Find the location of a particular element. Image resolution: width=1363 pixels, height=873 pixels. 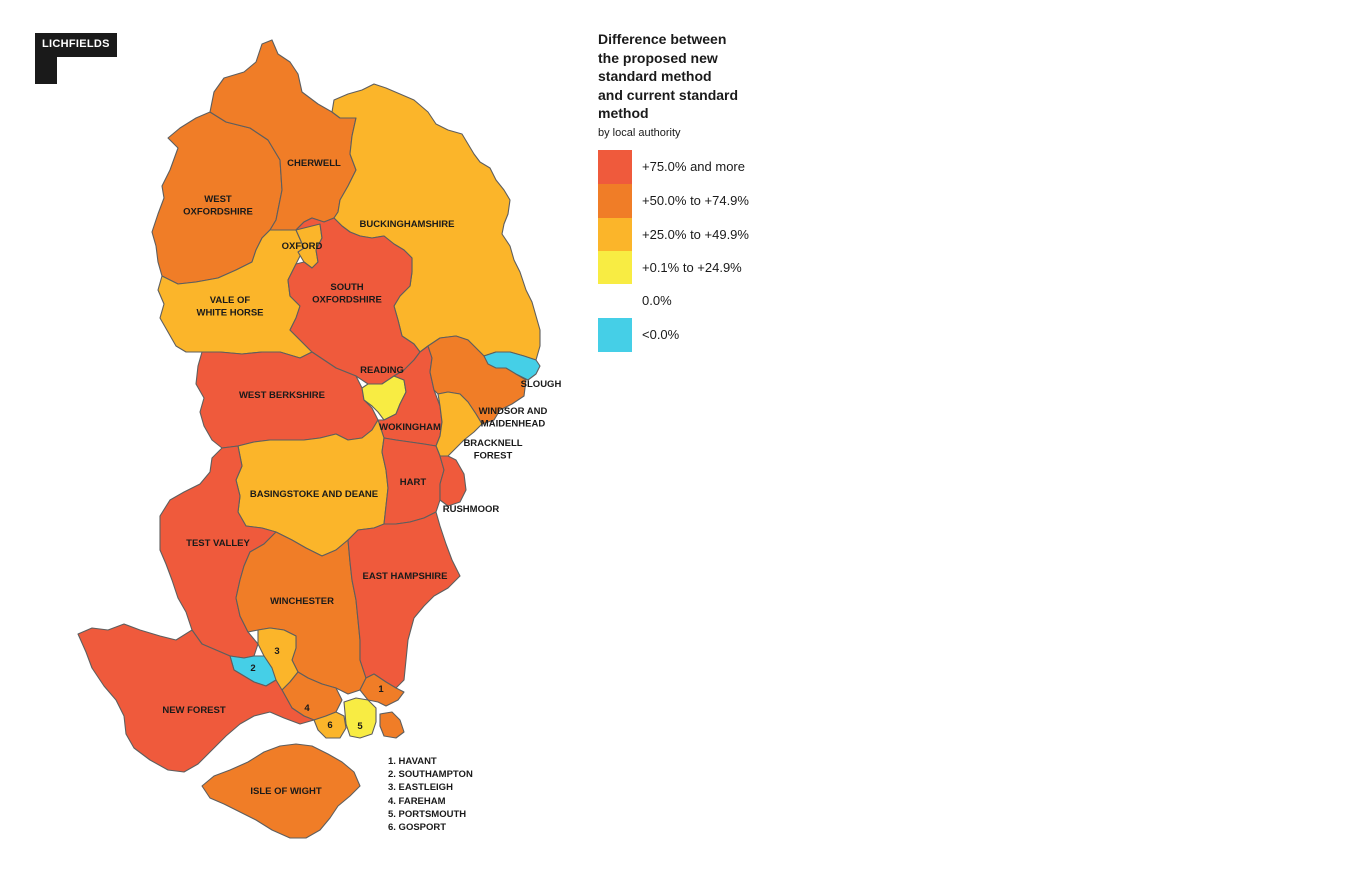

legend-label: +25.0% to +49.9% is located at coordinates (695, 234).